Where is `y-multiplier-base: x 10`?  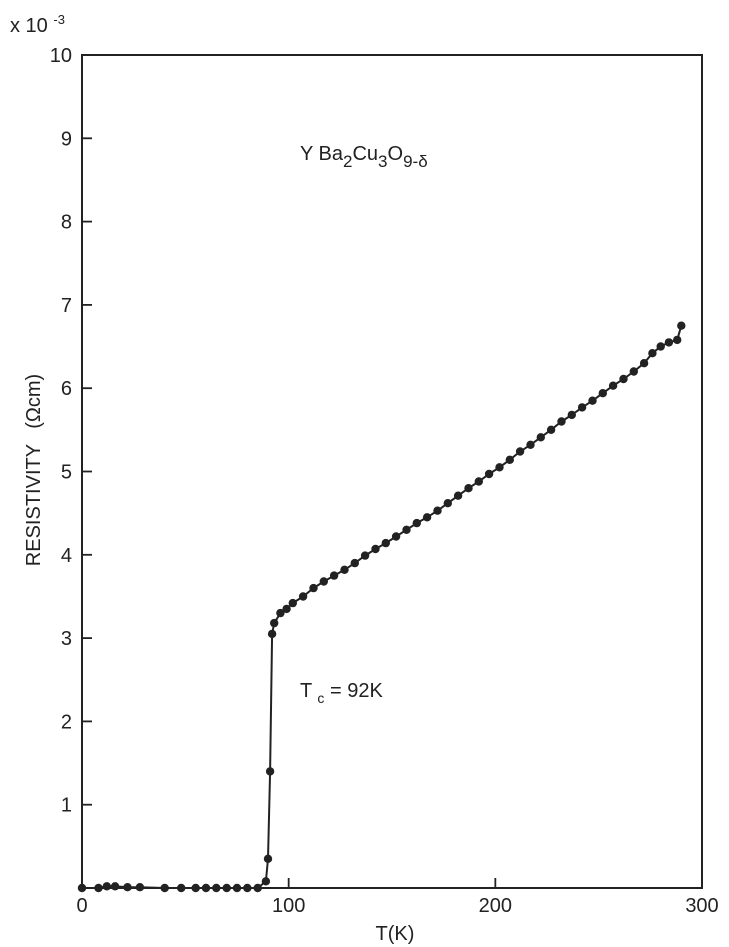 y-multiplier-base: x 10 is located at coordinates (29, 26).